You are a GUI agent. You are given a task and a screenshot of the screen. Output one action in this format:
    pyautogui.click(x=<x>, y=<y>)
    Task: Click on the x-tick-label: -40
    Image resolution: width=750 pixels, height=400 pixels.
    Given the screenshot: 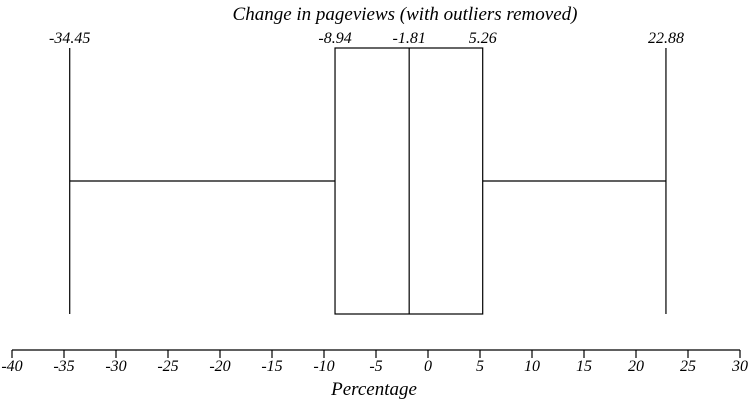 What is the action you would take?
    pyautogui.click(x=11, y=366)
    